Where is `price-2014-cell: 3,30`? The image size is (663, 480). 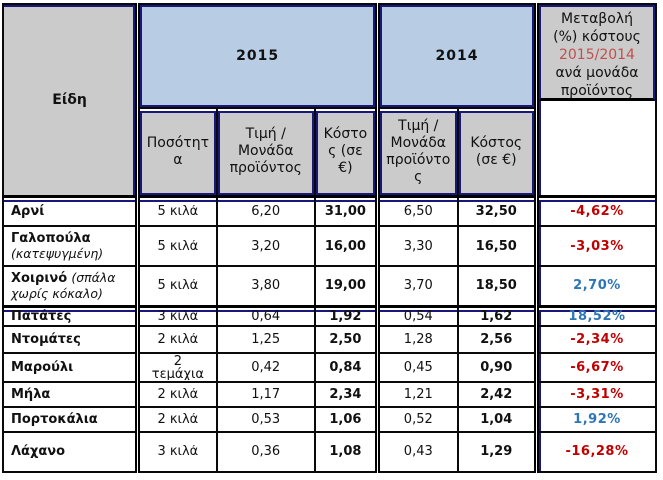 price-2014-cell: 3,30 is located at coordinates (417, 246).